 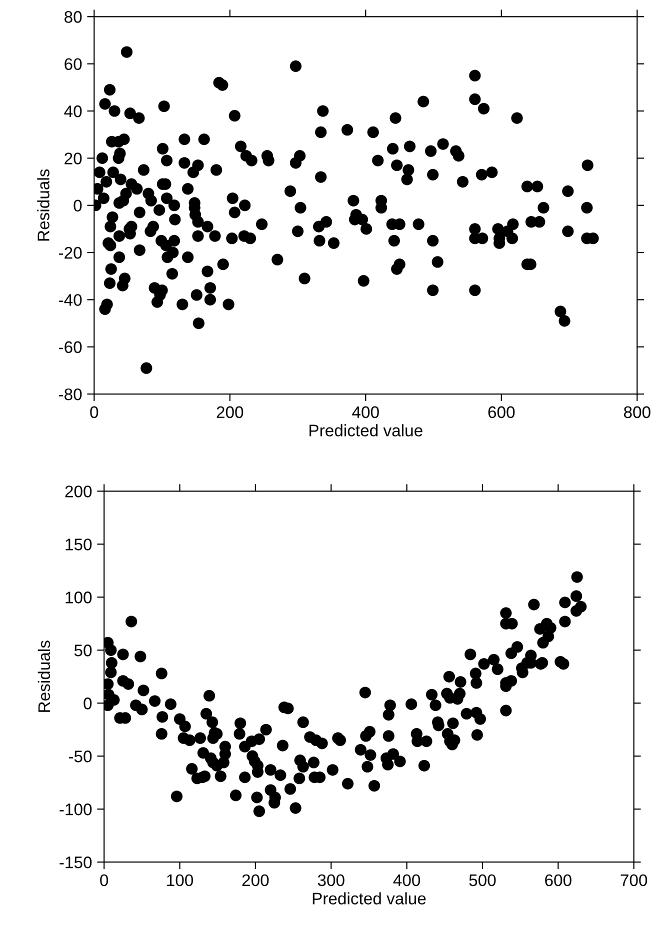 What do you see at coordinates (70, 300) in the screenshot?
I see `y-tick-label: -40` at bounding box center [70, 300].